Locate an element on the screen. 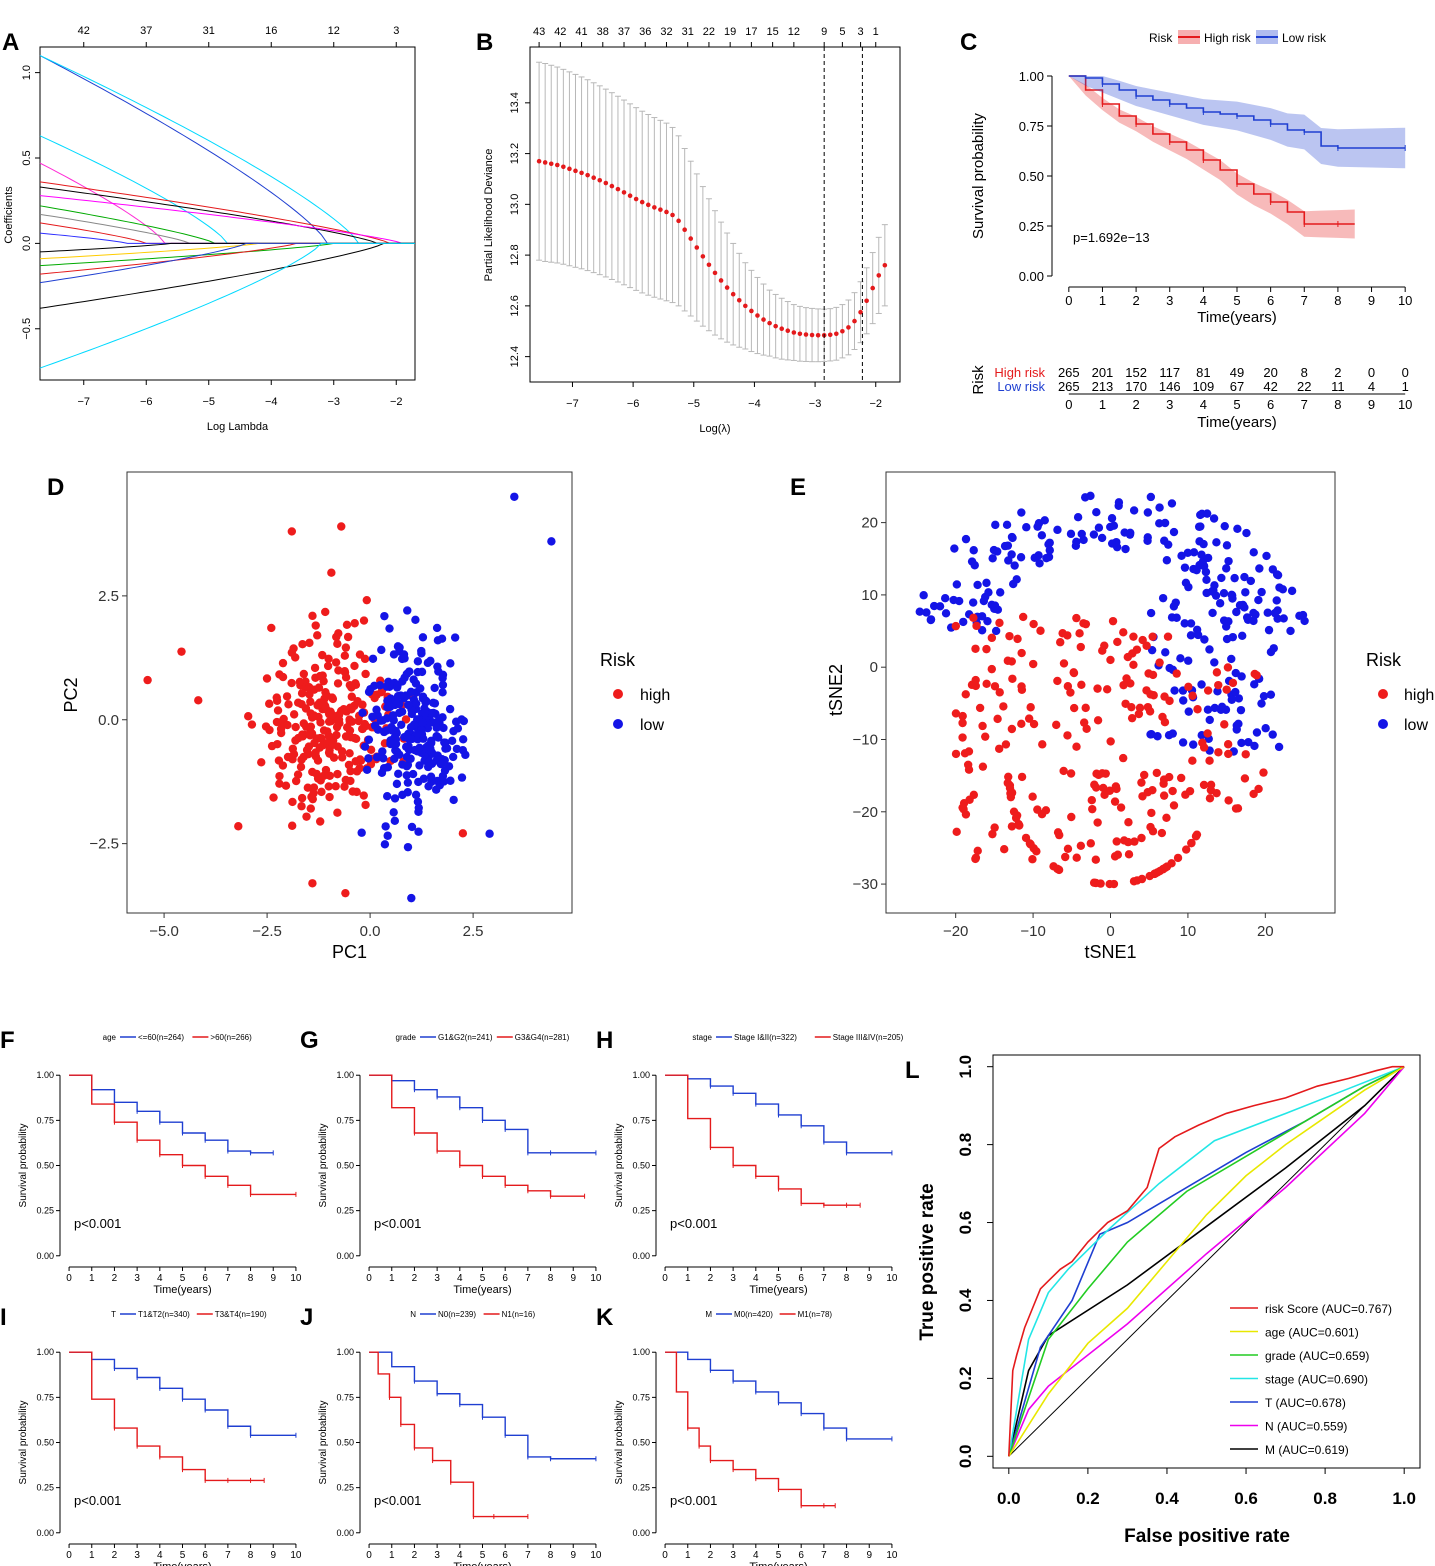  x-tick-label: 7 is located at coordinates (824, 1278).